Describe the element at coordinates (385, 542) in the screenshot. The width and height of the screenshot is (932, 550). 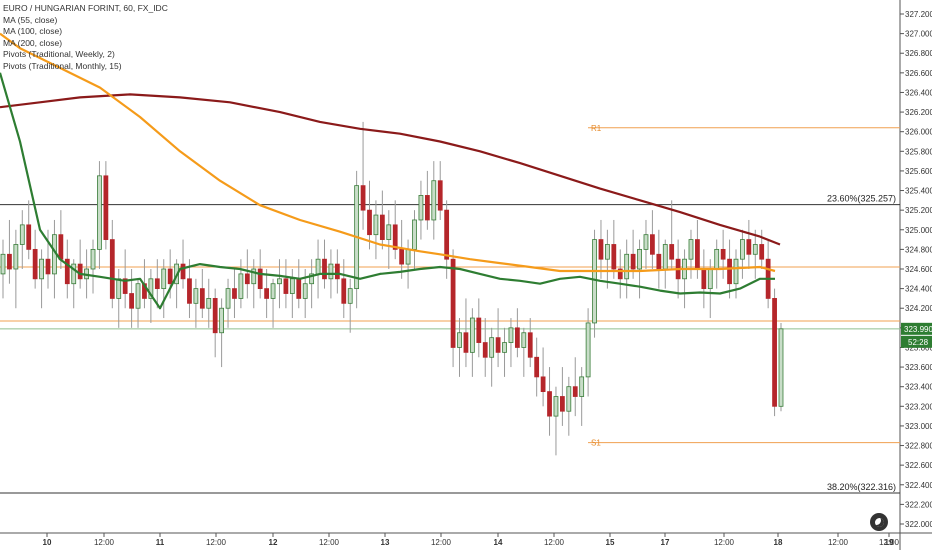
I see `x-tick-label: 13` at that location.